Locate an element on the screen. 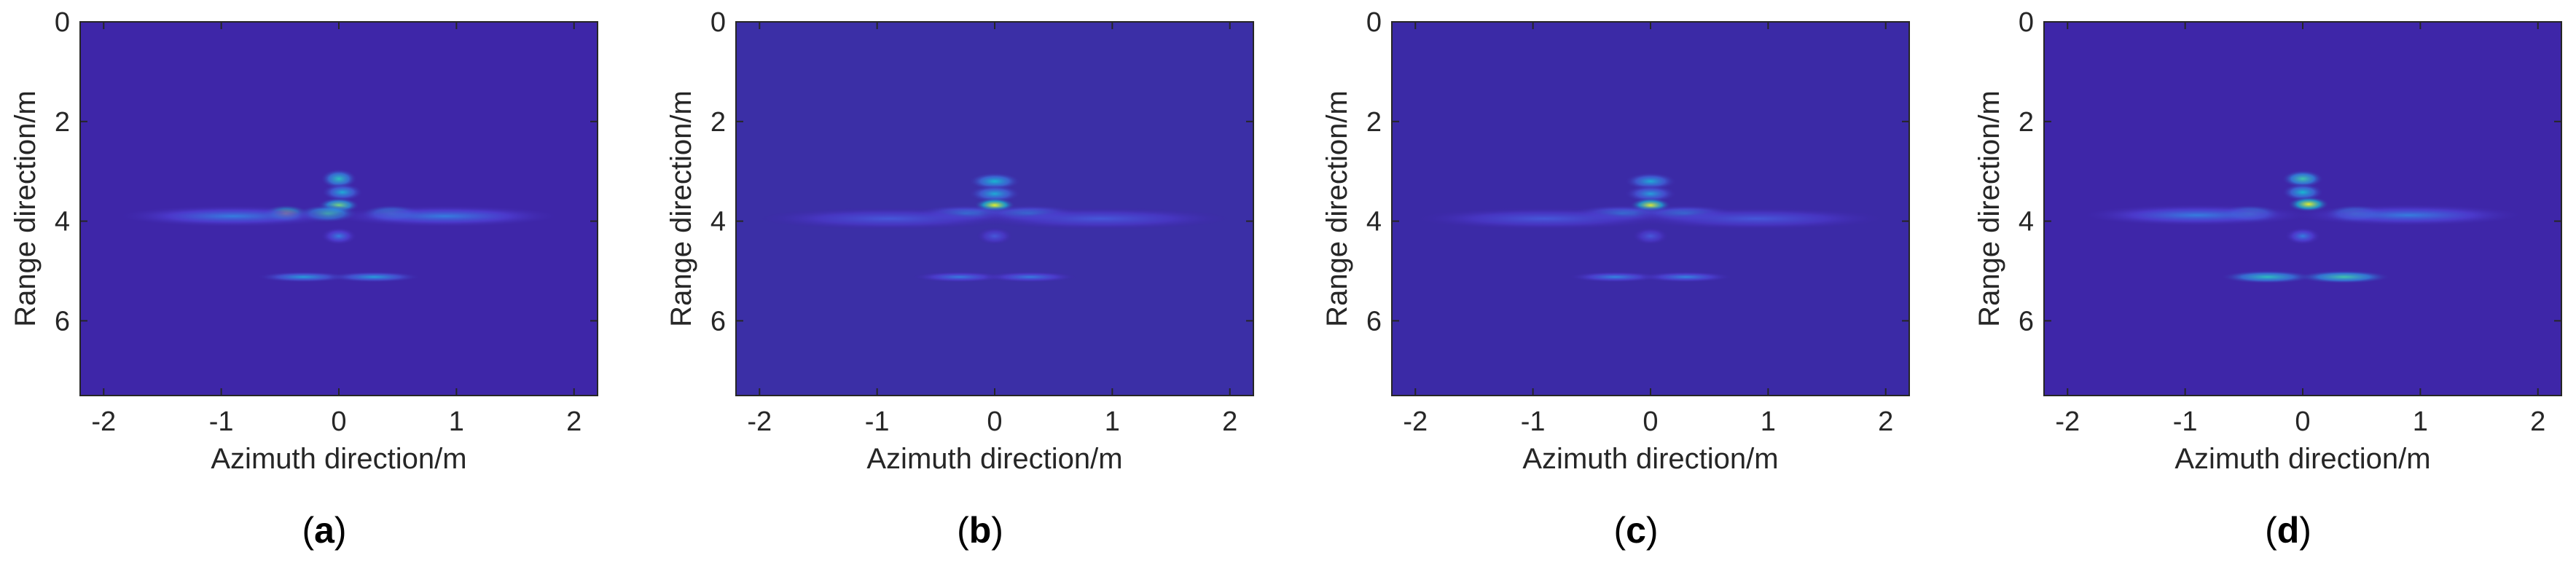 The height and width of the screenshot is (566, 2576). panel-caption-letter: d is located at coordinates (2288, 530).